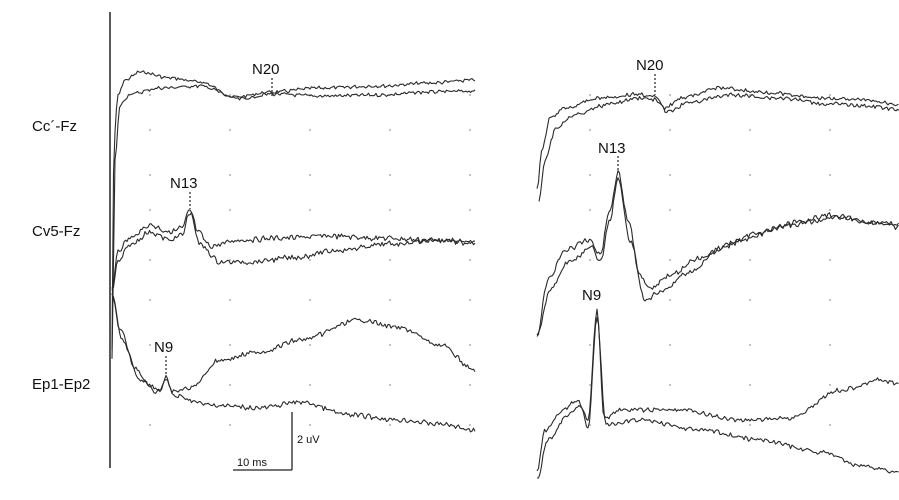 This screenshot has height=500, width=899. Describe the element at coordinates (56, 231) in the screenshot. I see `channel-label-cv5-fz: Cv5-Fz` at that location.